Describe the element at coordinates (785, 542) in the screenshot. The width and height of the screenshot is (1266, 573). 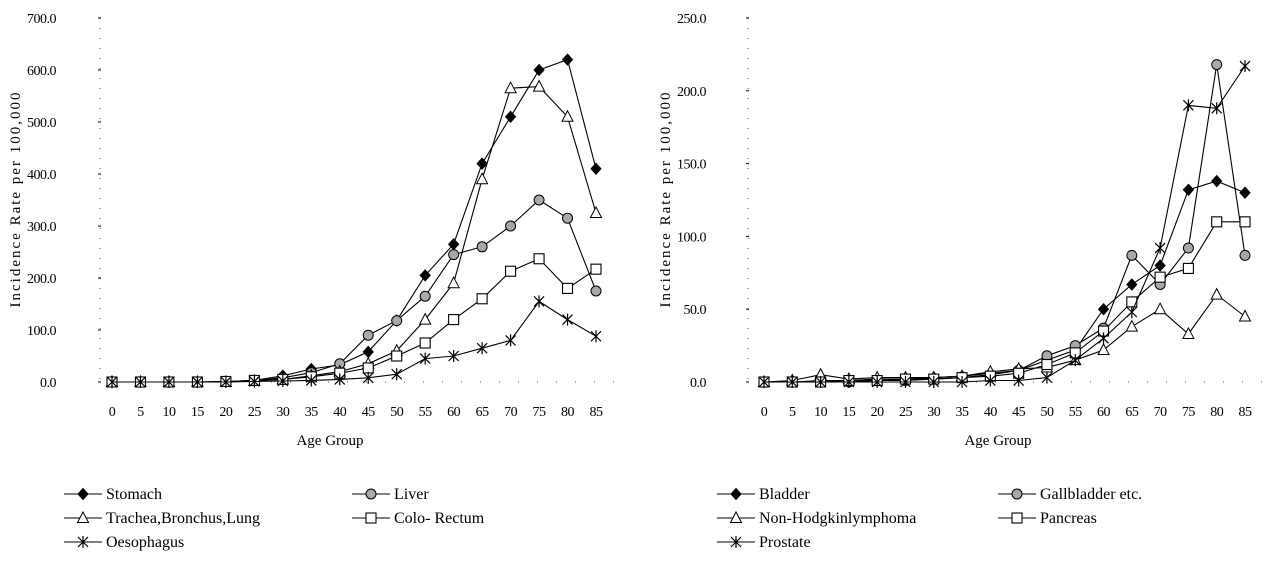
I see `legend-label: Prostate` at that location.